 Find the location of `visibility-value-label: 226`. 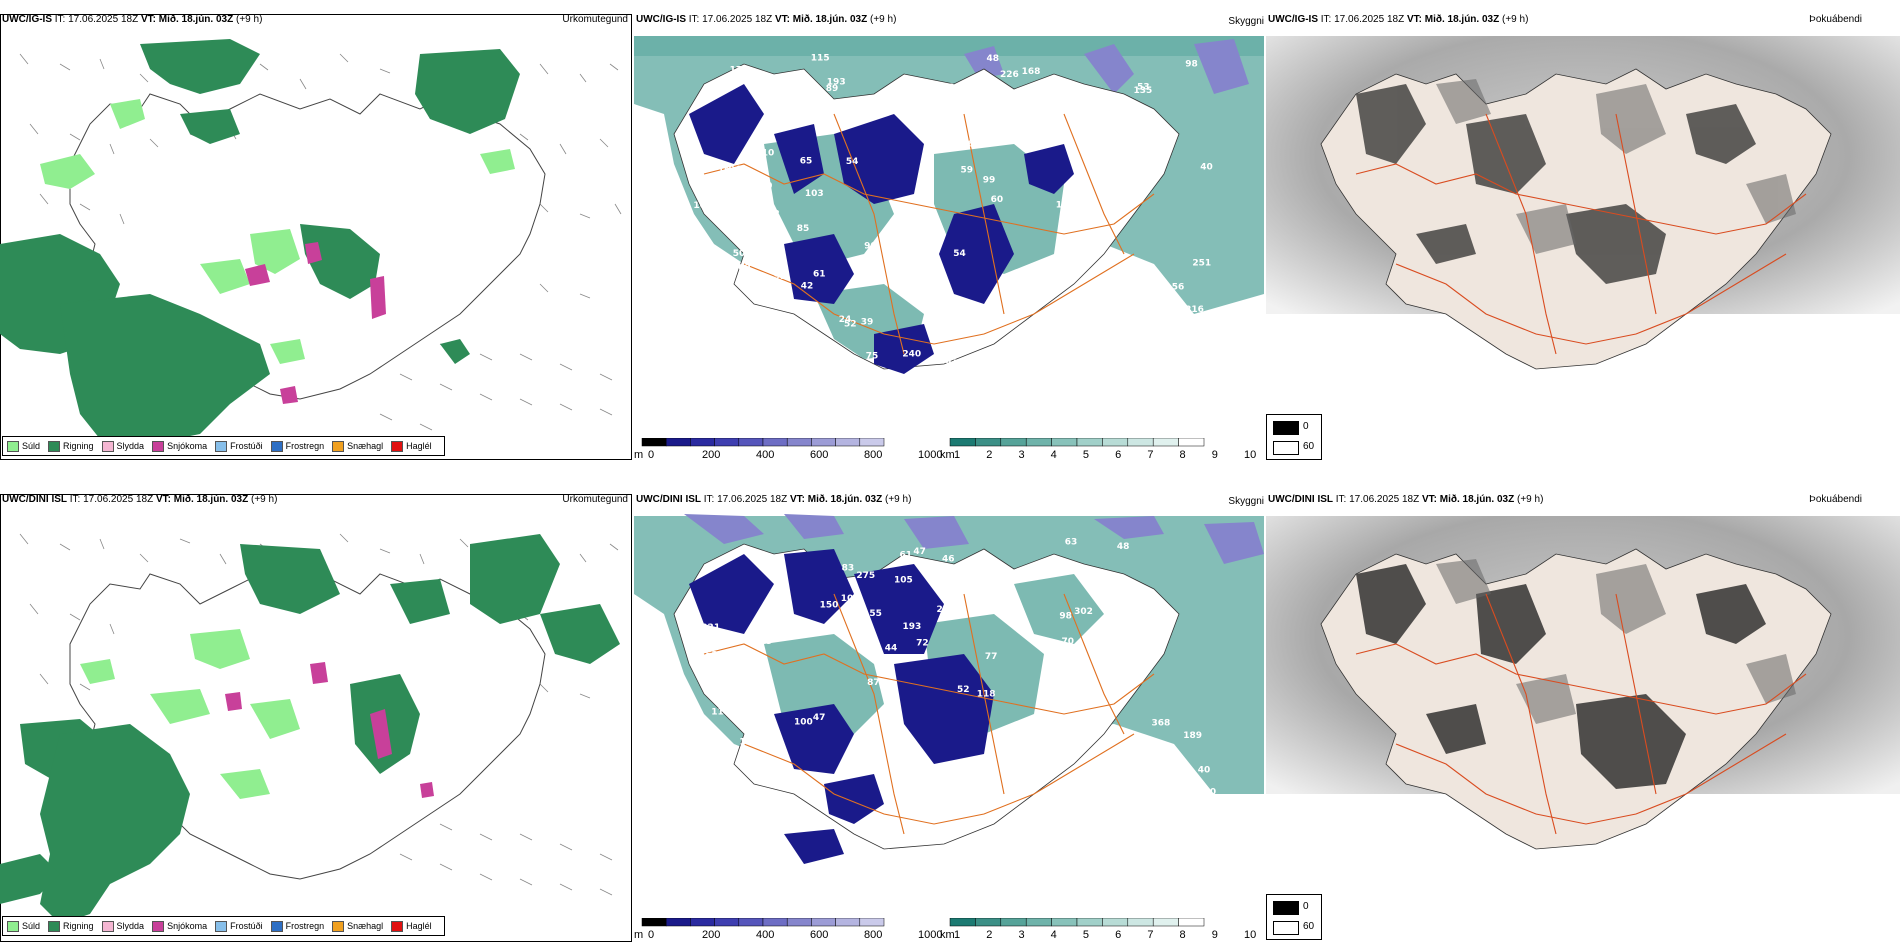

visibility-value-label: 226 is located at coordinates (1009, 75).